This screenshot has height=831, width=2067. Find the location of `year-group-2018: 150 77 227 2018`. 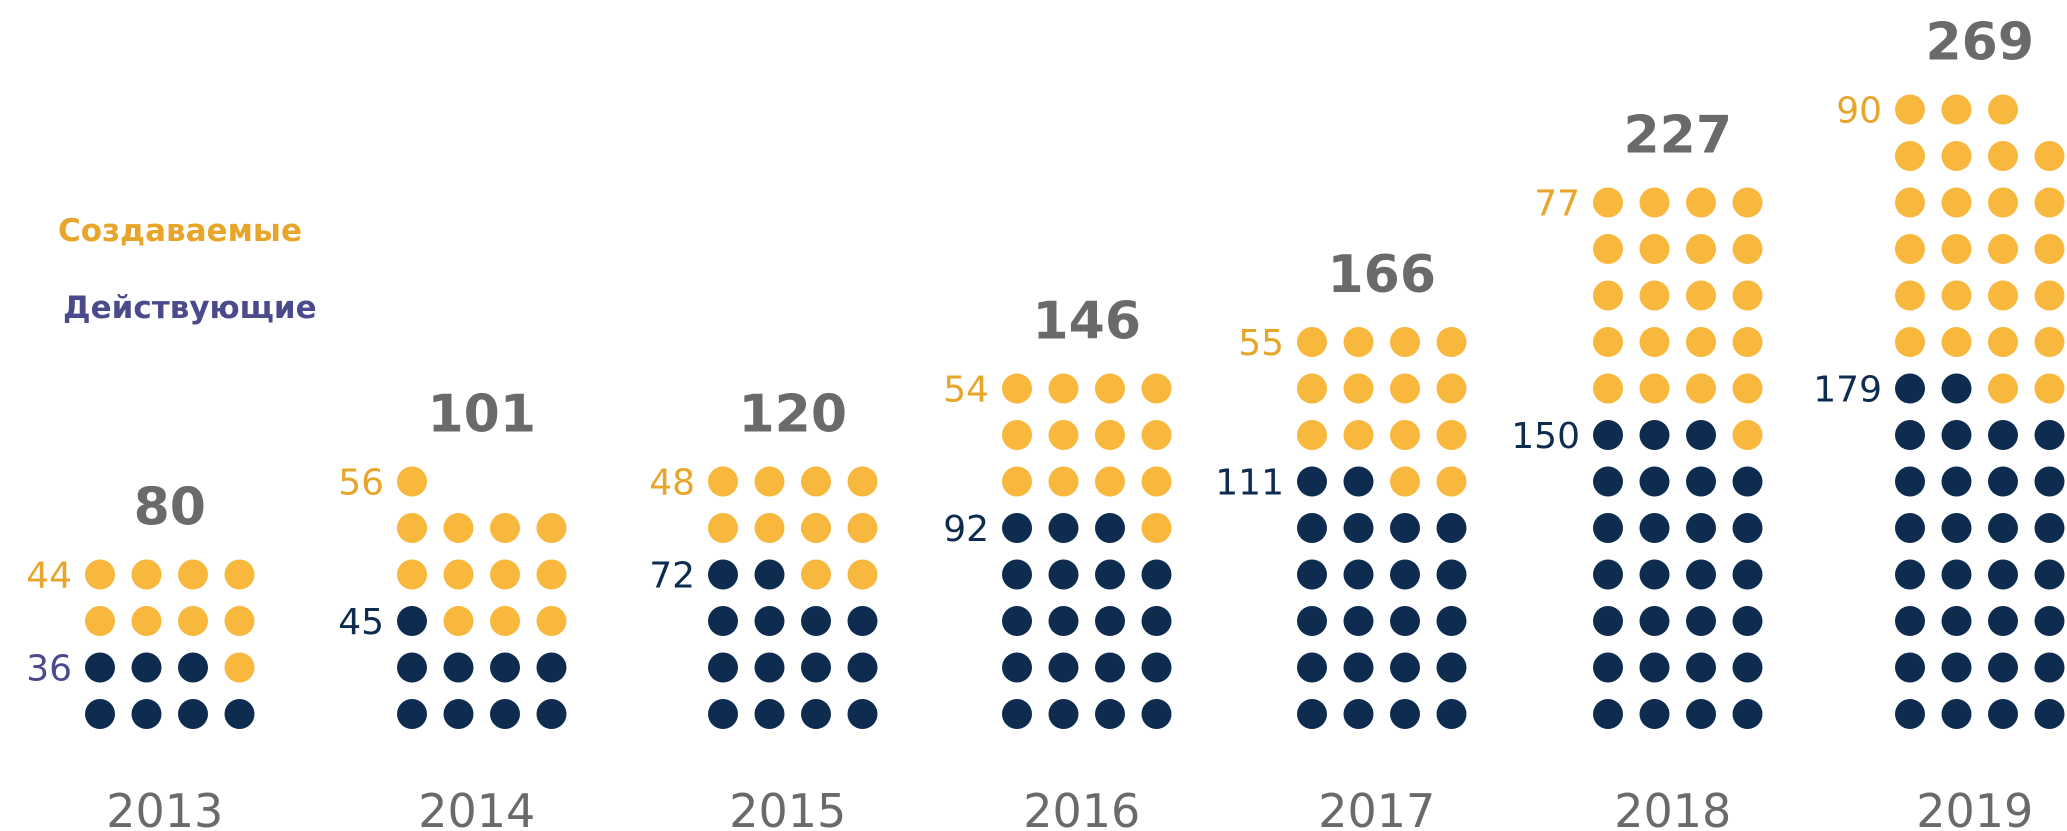

year-group-2018: 150 77 227 2018 is located at coordinates (1637, 468).